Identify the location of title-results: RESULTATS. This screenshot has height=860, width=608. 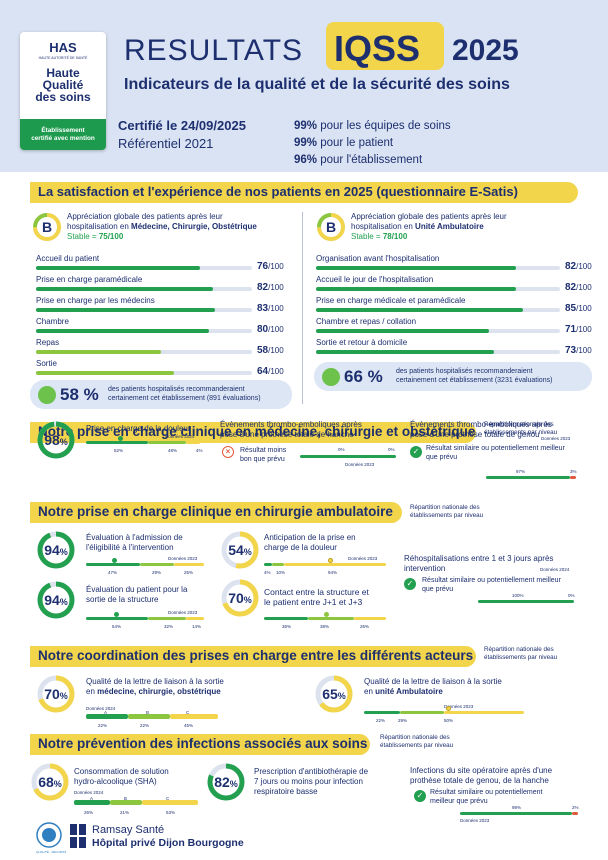
(214, 50).